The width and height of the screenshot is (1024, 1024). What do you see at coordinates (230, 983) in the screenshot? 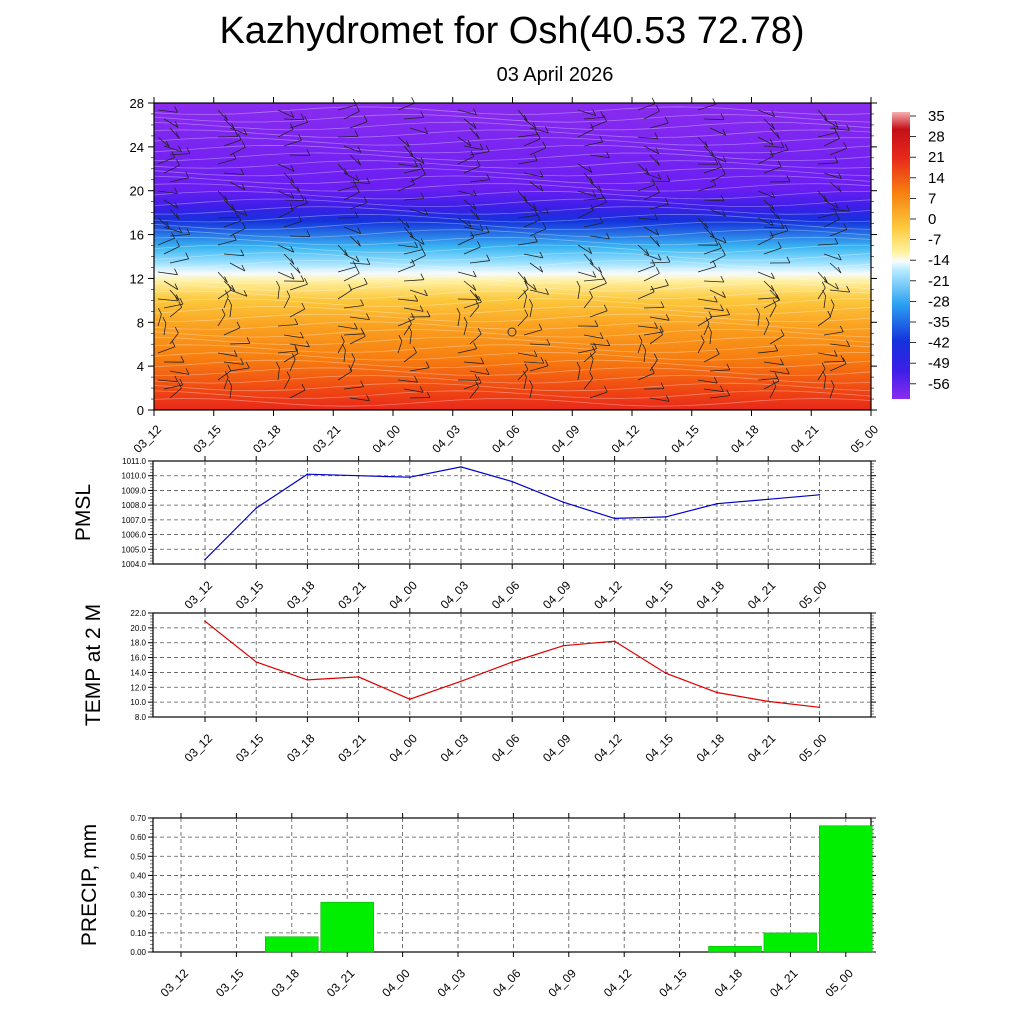
I see `x-tick-label: 03_15` at bounding box center [230, 983].